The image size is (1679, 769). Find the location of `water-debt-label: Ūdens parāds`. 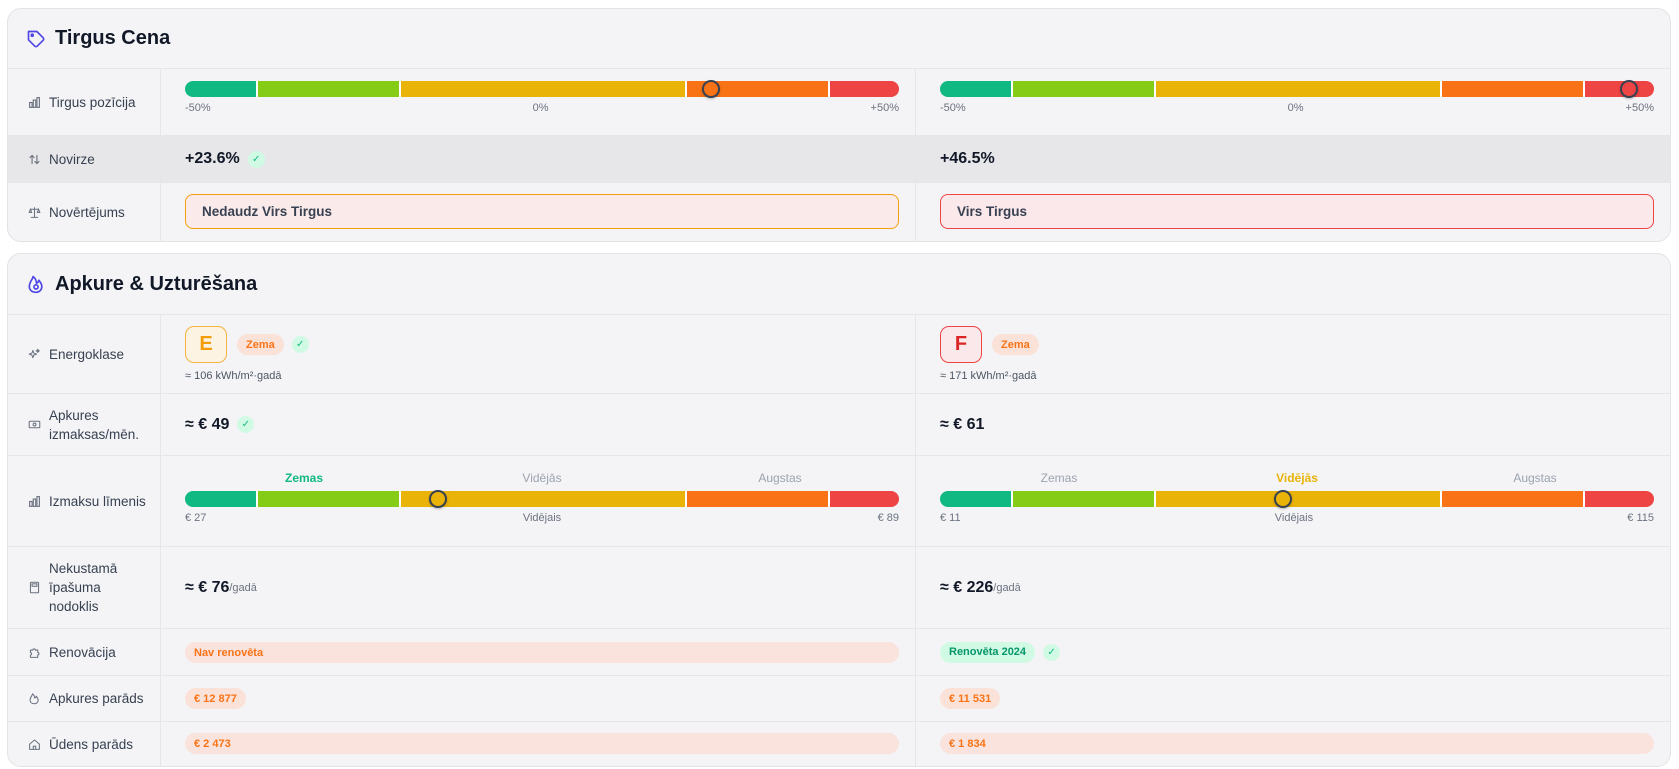

water-debt-label: Ūdens parāds is located at coordinates (84, 744).